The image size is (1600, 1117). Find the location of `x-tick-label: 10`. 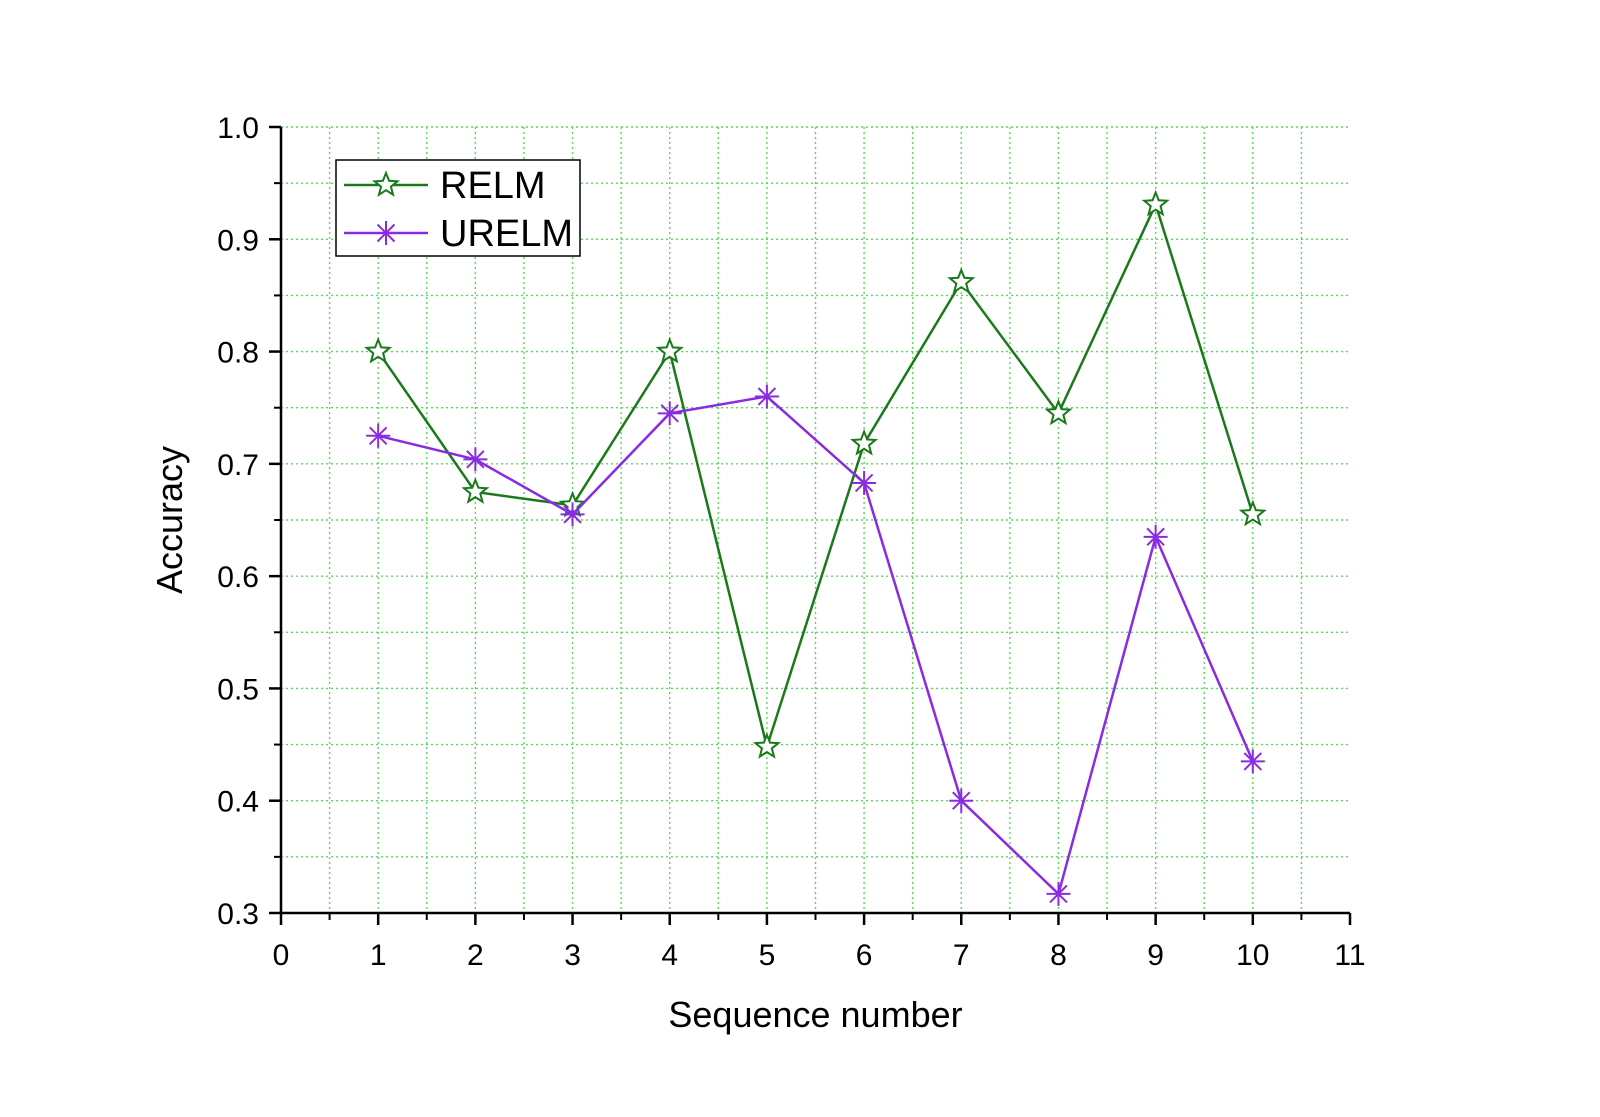

x-tick-label: 10 is located at coordinates (1252, 955).